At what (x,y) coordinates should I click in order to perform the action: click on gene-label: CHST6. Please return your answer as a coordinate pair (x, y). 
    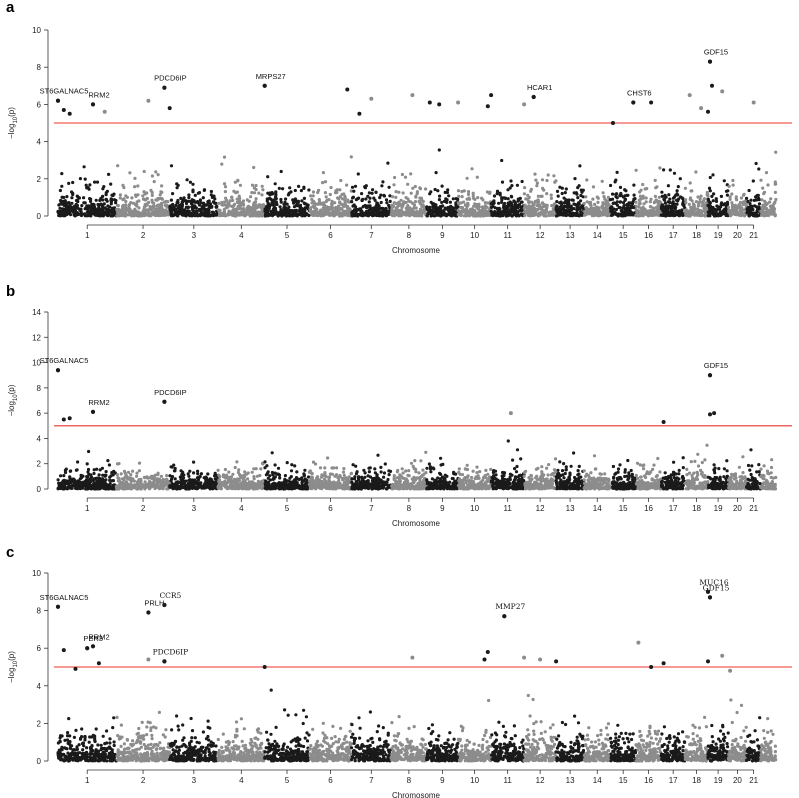
    Looking at the image, I should click on (639, 93).